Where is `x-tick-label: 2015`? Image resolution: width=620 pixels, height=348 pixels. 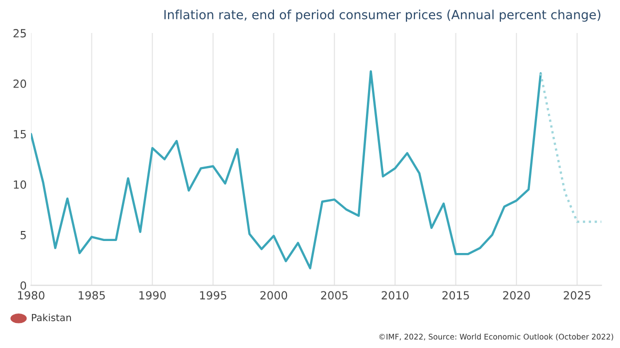 x-tick-label: 2015 is located at coordinates (455, 295).